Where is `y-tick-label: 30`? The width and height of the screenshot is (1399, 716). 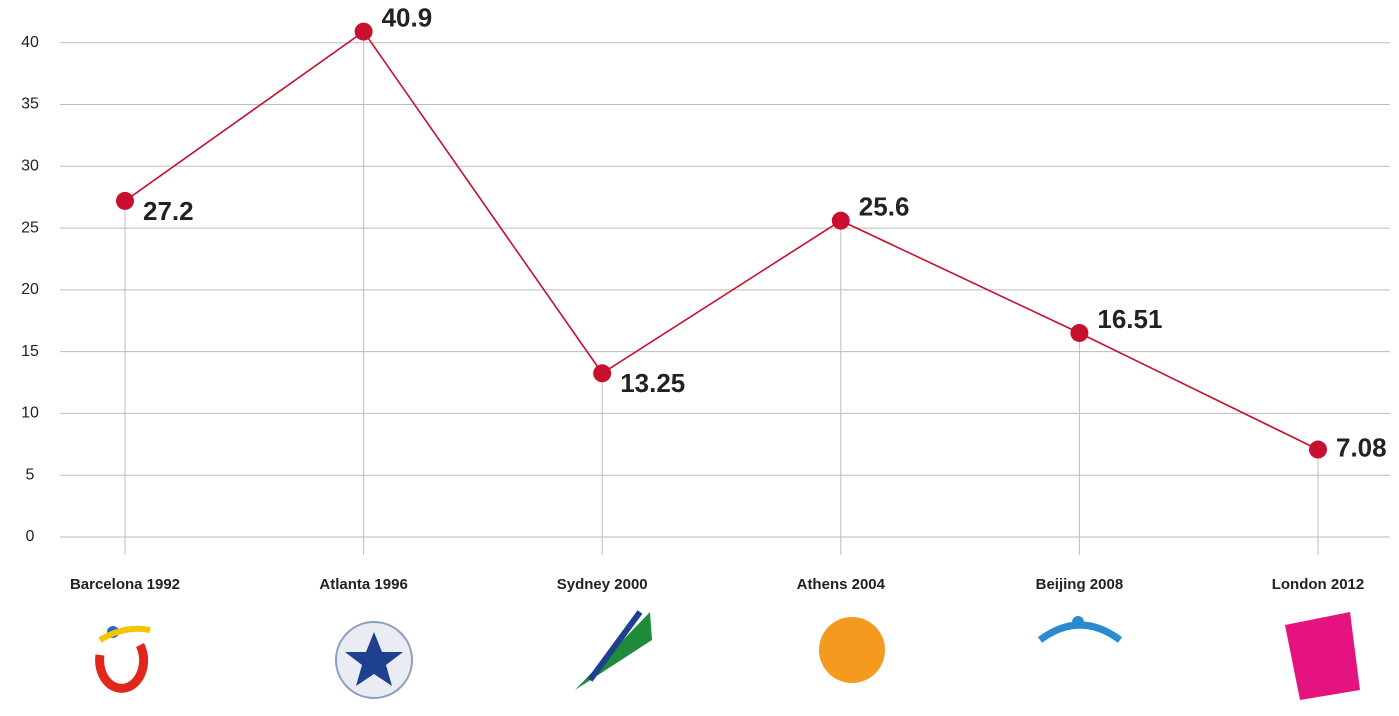 y-tick-label: 30 is located at coordinates (30, 166).